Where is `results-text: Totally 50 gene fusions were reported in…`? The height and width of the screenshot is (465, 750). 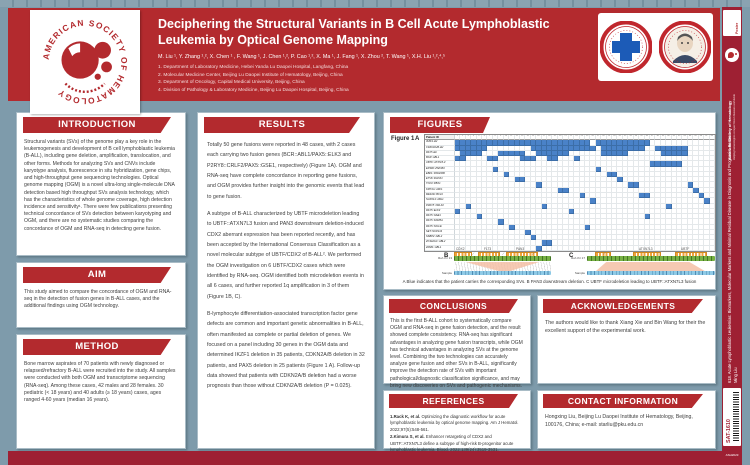 results-text: Totally 50 gene fusions were reported in… is located at coordinates (286, 264).